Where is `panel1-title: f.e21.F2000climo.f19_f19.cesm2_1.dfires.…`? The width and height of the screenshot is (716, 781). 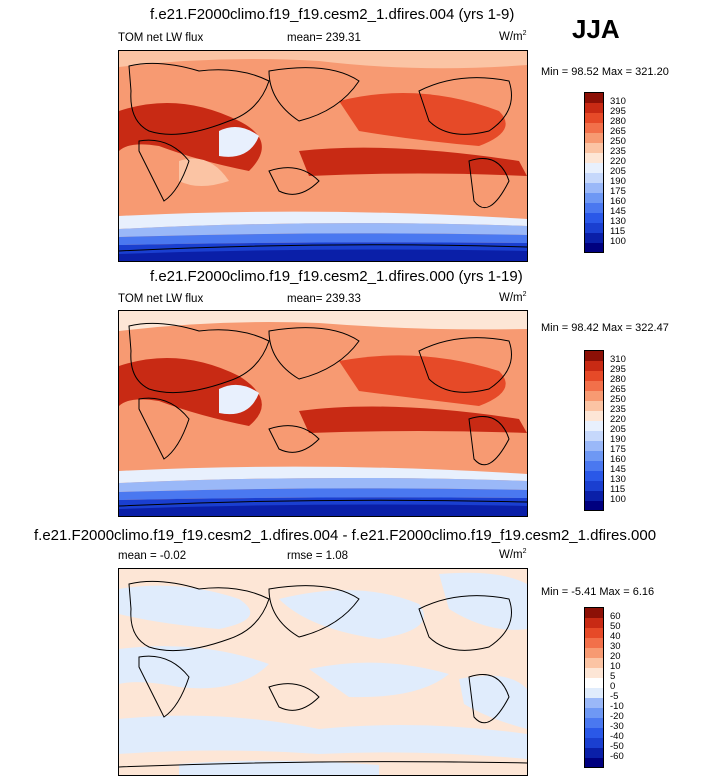 panel1-title: f.e21.F2000climo.f19_f19.cesm2_1.dfires.… is located at coordinates (332, 14).